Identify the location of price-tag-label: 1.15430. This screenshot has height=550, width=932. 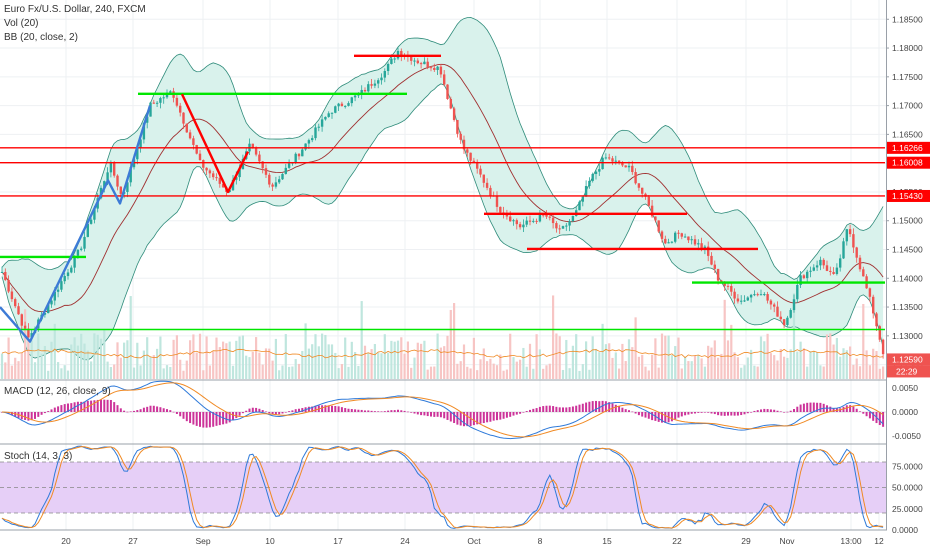
(907, 196).